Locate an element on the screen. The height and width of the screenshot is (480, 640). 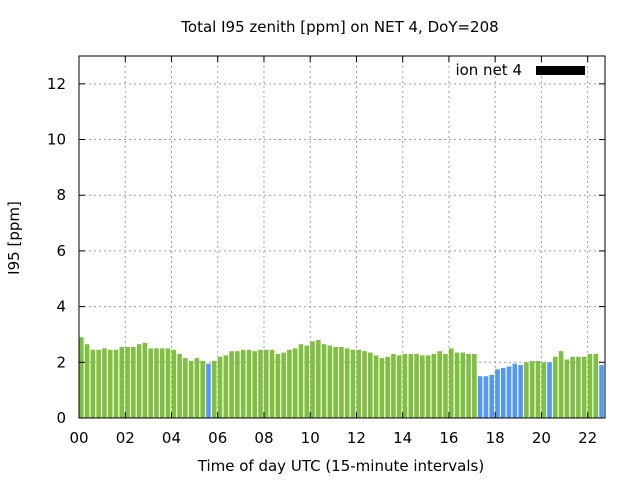
y-tick-label: 0 is located at coordinates (61, 418).